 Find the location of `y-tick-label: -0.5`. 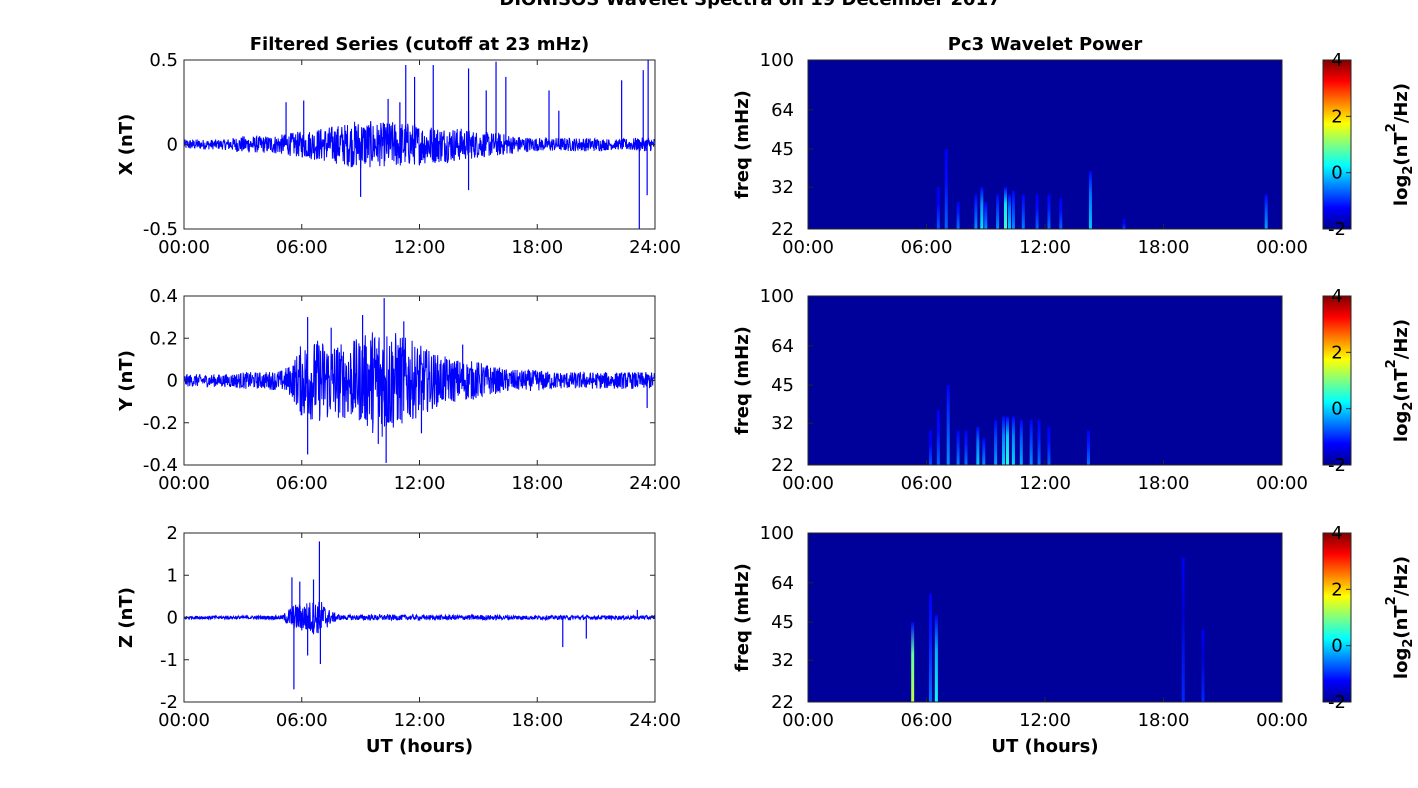

y-tick-label: -0.5 is located at coordinates (160, 229).